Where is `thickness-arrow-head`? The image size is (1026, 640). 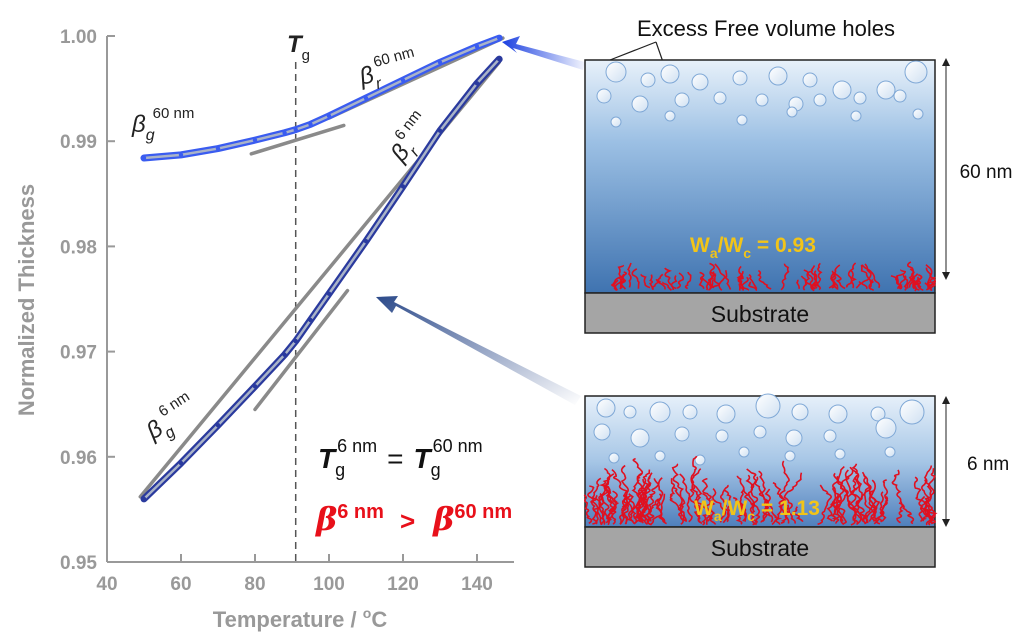
thickness-arrow-head is located at coordinates (946, 400).